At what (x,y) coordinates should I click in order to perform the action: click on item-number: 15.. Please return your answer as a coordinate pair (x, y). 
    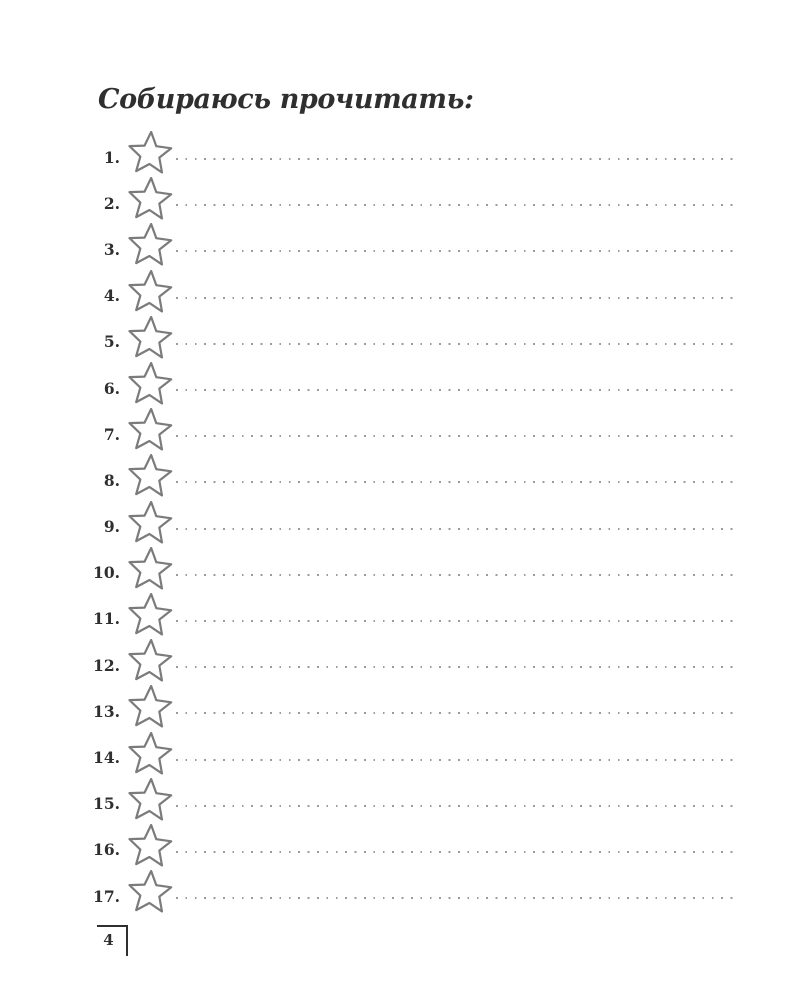
    Looking at the image, I should click on (106, 804).